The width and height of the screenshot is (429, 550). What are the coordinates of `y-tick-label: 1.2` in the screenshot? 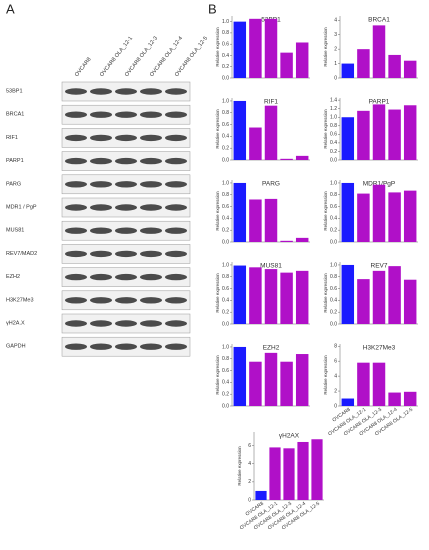 It's located at (333, 109).